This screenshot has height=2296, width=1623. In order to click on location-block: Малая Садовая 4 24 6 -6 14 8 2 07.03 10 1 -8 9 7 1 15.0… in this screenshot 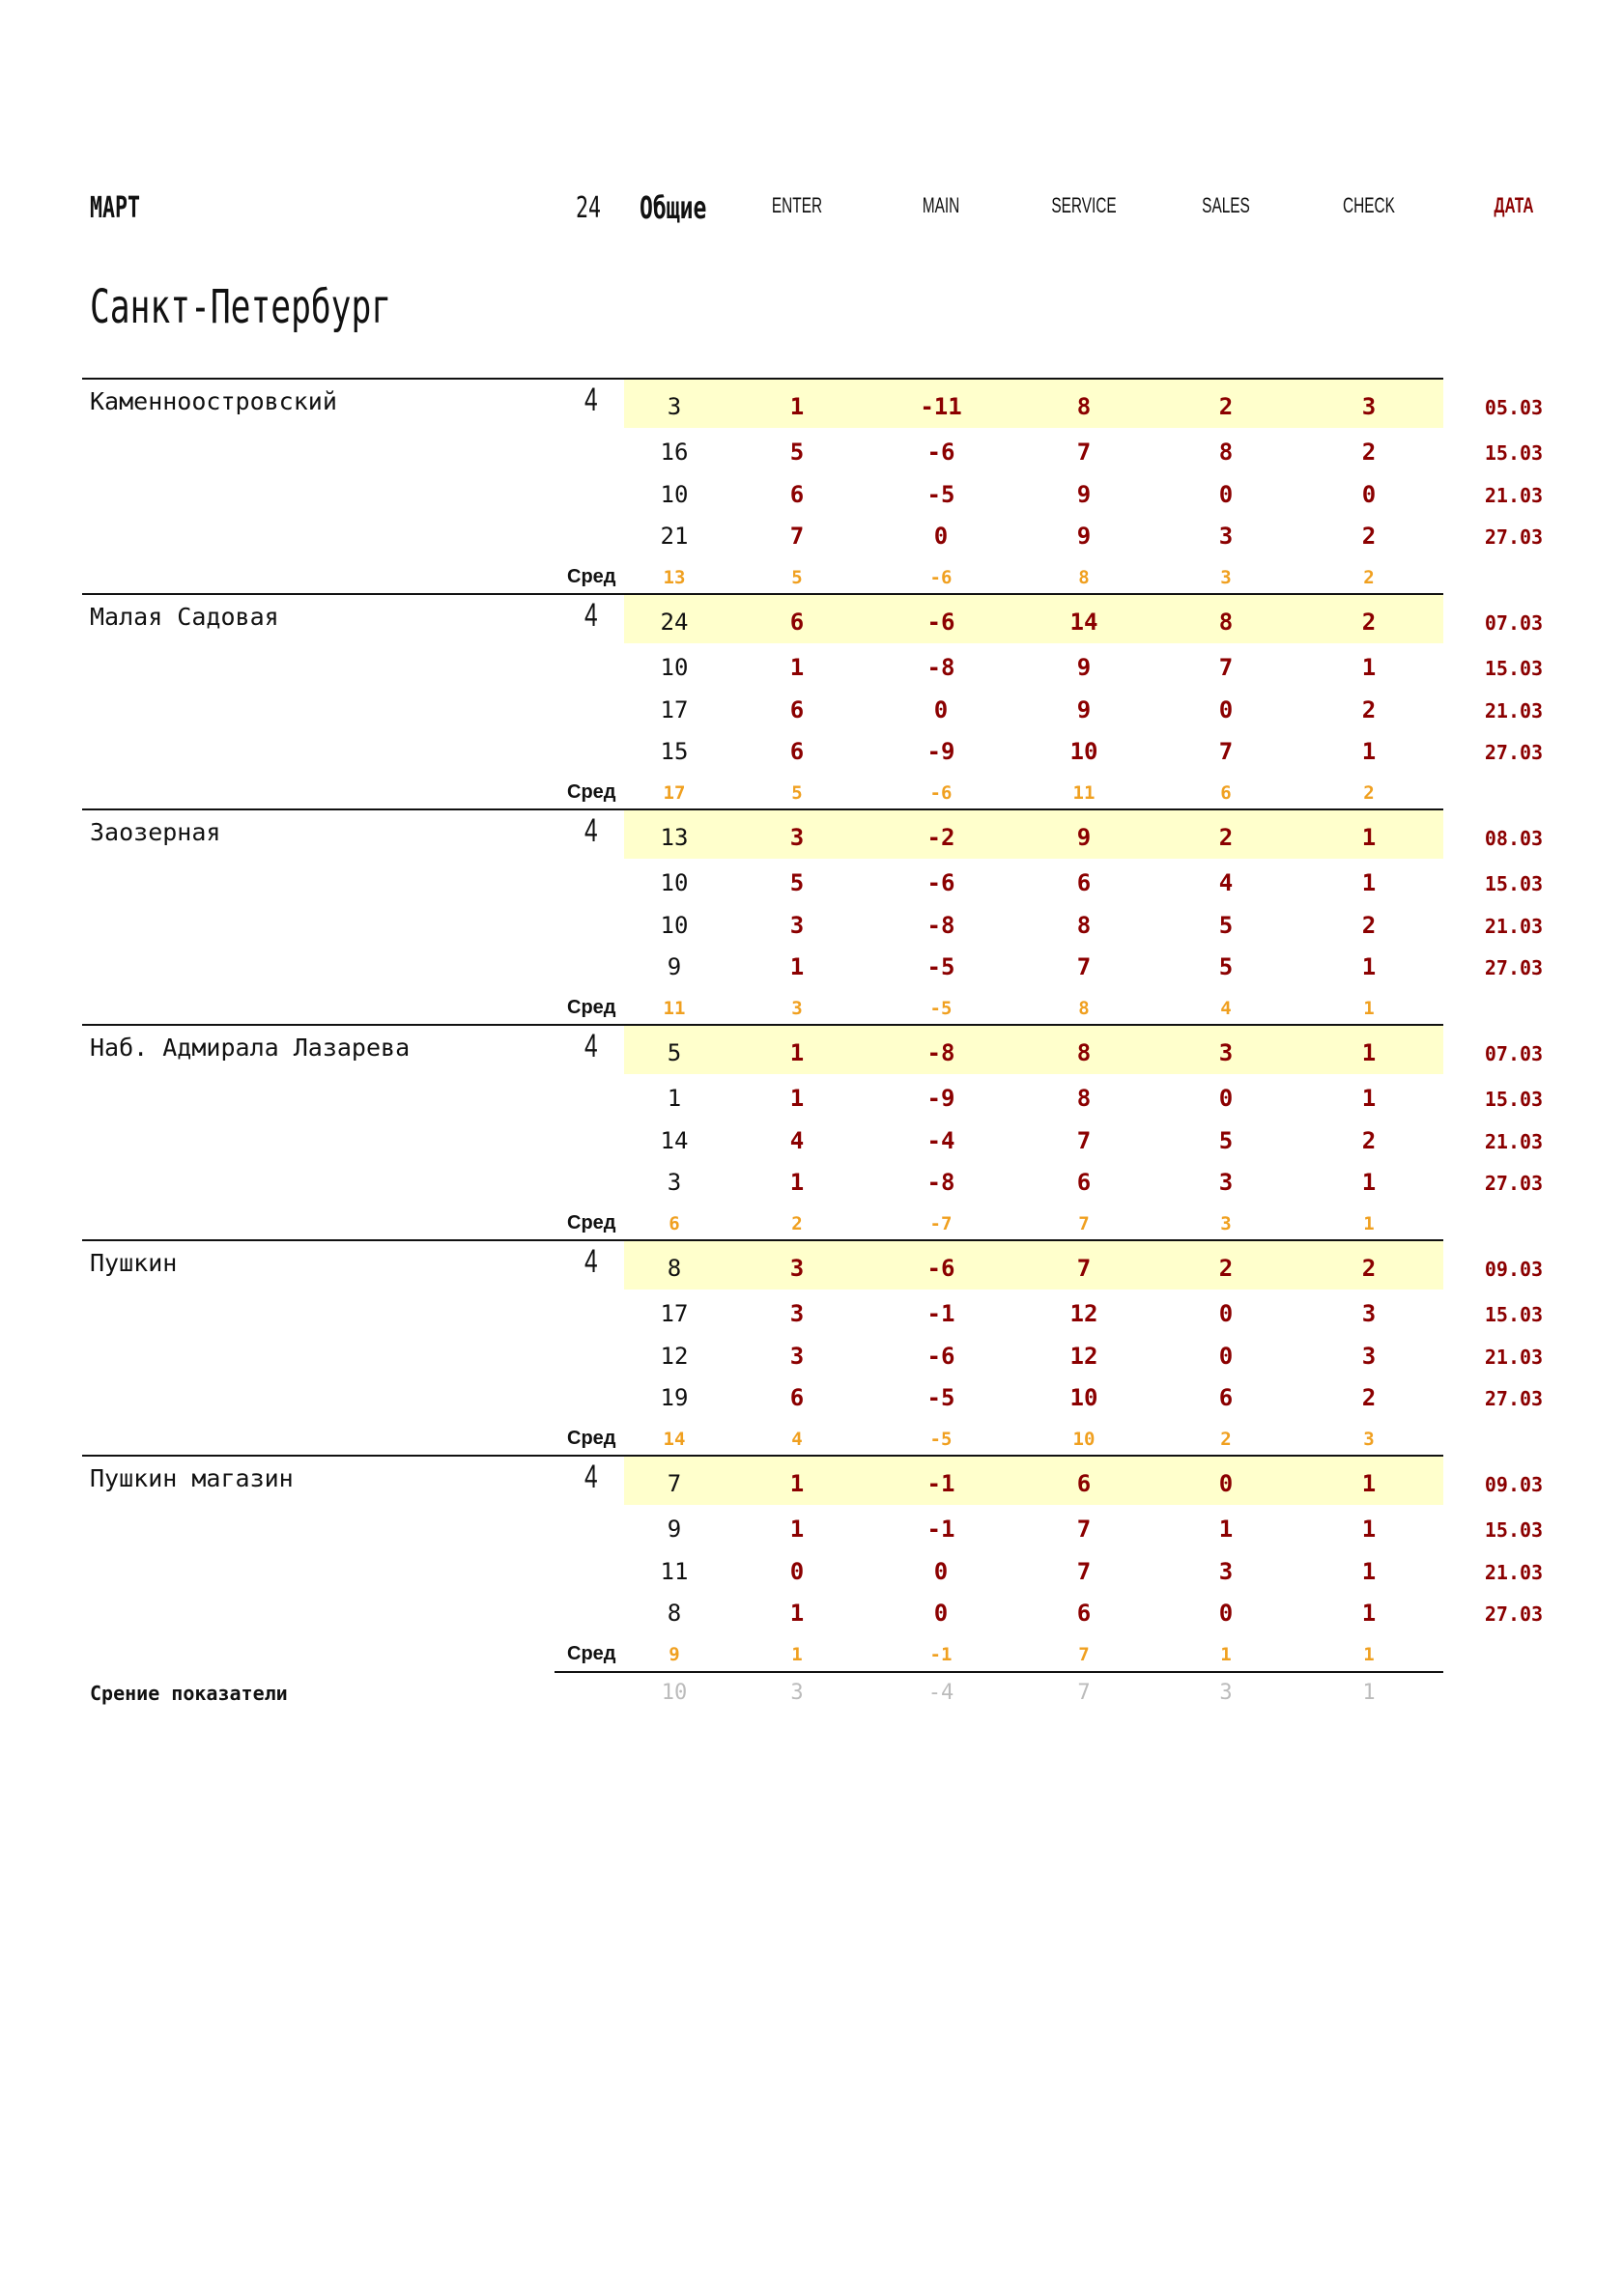, I will do `click(812, 700)`.